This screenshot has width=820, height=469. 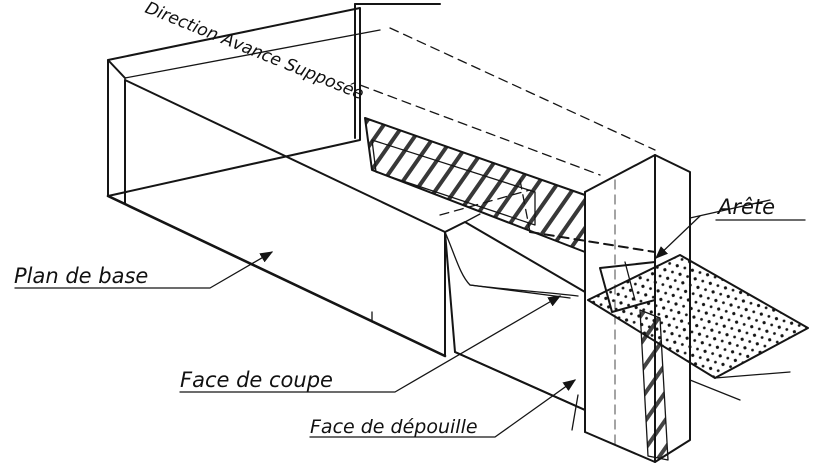 I want to click on label-direction: Direction Avance Supposée, so click(x=254, y=52).